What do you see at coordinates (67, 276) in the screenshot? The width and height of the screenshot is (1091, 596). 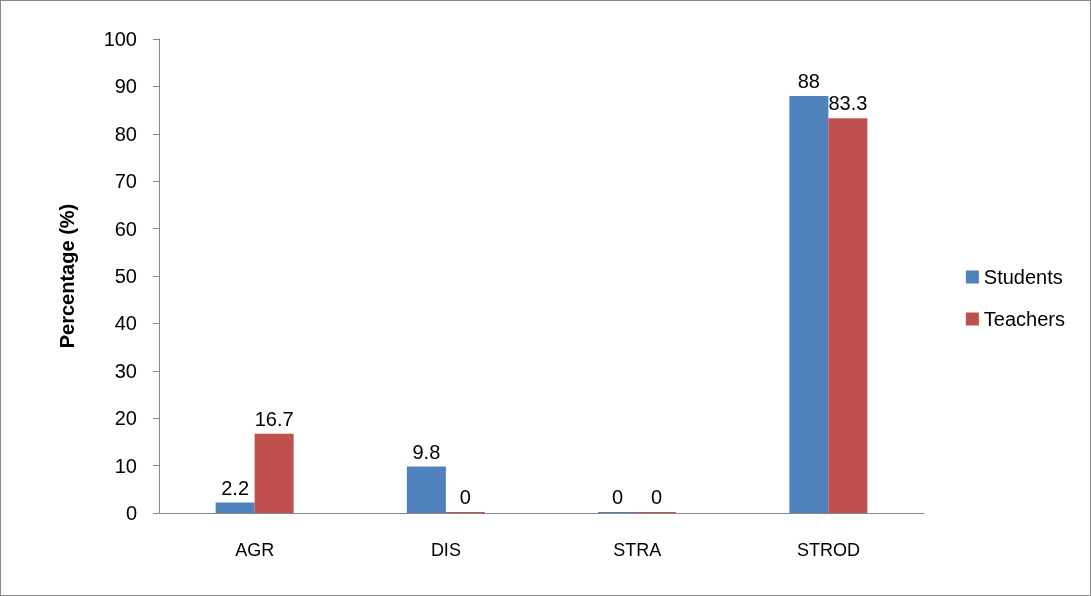 I see `y-axis-title: Percentage (%)` at bounding box center [67, 276].